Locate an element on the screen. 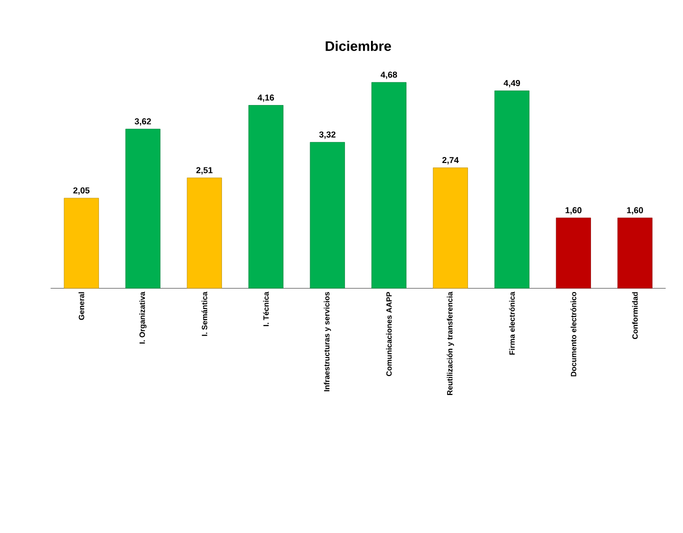 The height and width of the screenshot is (533, 683). data-label: 2,74 is located at coordinates (450, 160).